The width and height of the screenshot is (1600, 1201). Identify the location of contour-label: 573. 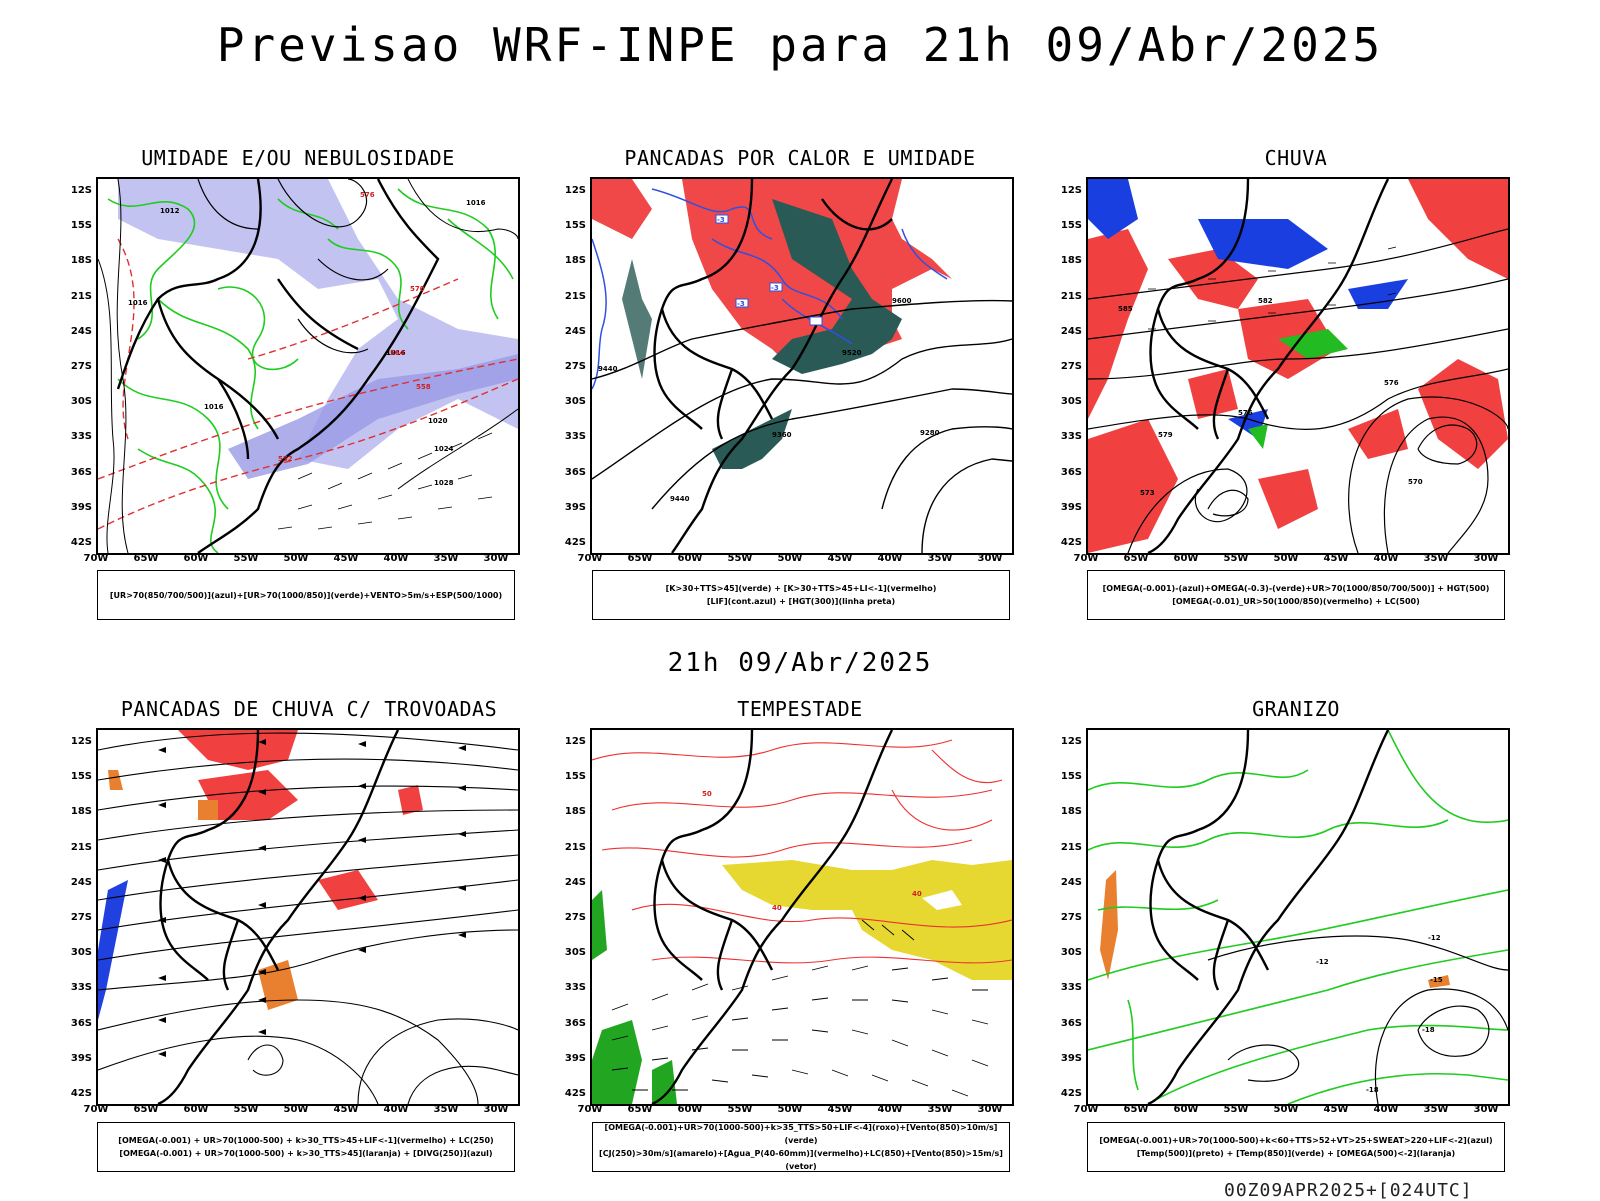
(1147, 493).